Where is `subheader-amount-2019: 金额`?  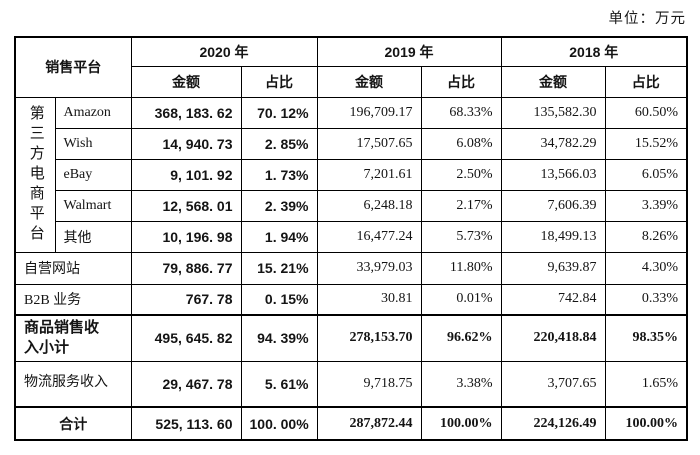
subheader-amount-2019: 金额 is located at coordinates (369, 81).